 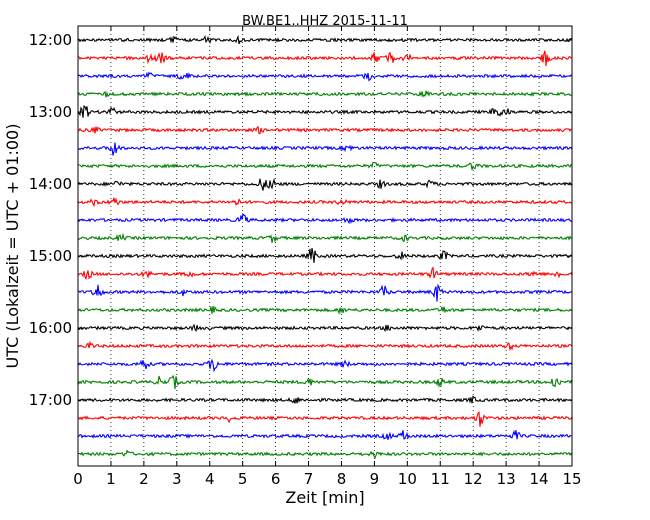 What do you see at coordinates (506, 479) in the screenshot?
I see `x-tick-label: 13` at bounding box center [506, 479].